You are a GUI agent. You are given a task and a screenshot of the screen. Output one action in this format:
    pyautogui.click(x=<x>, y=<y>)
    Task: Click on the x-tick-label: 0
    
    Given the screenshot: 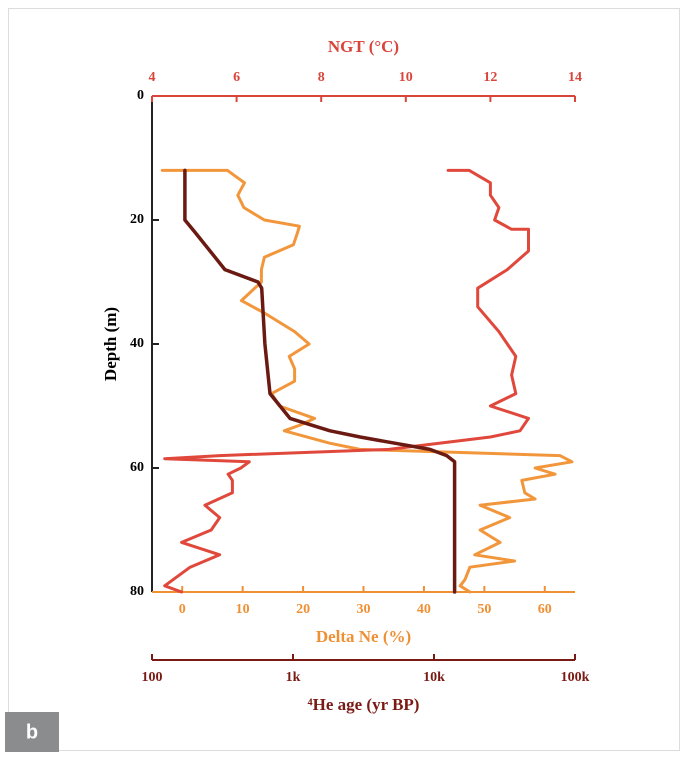 What is the action you would take?
    pyautogui.click(x=182, y=609)
    